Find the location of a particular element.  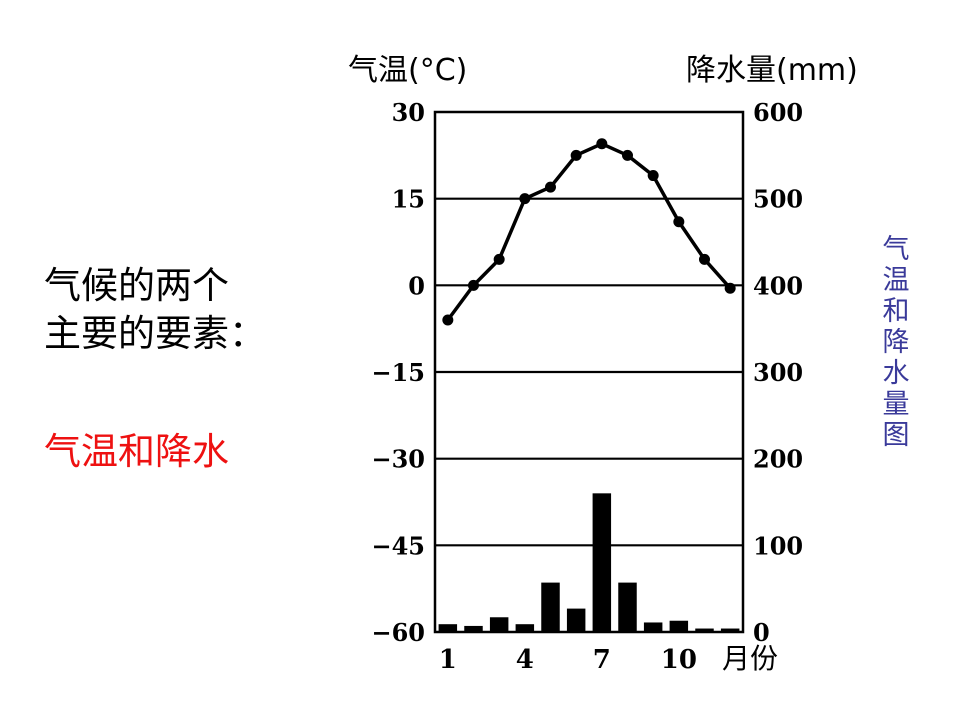

precipitation-tick-label: 500 is located at coordinates (778, 199).